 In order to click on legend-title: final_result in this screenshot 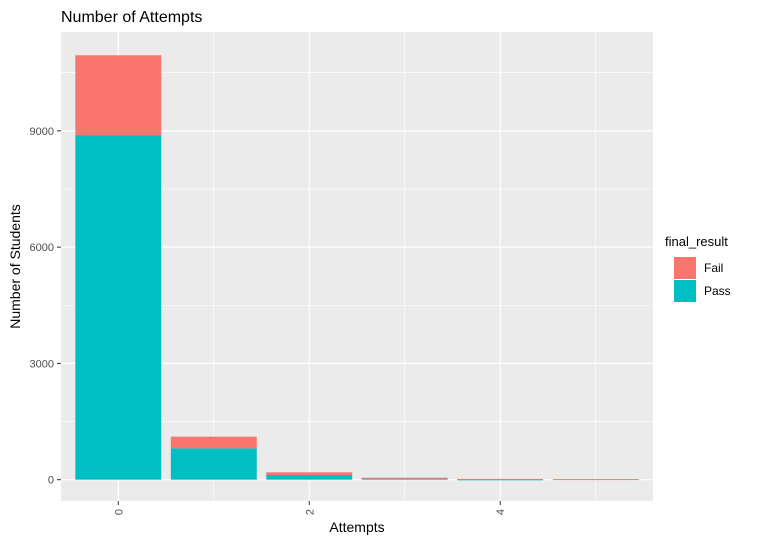, I will do `click(696, 241)`.